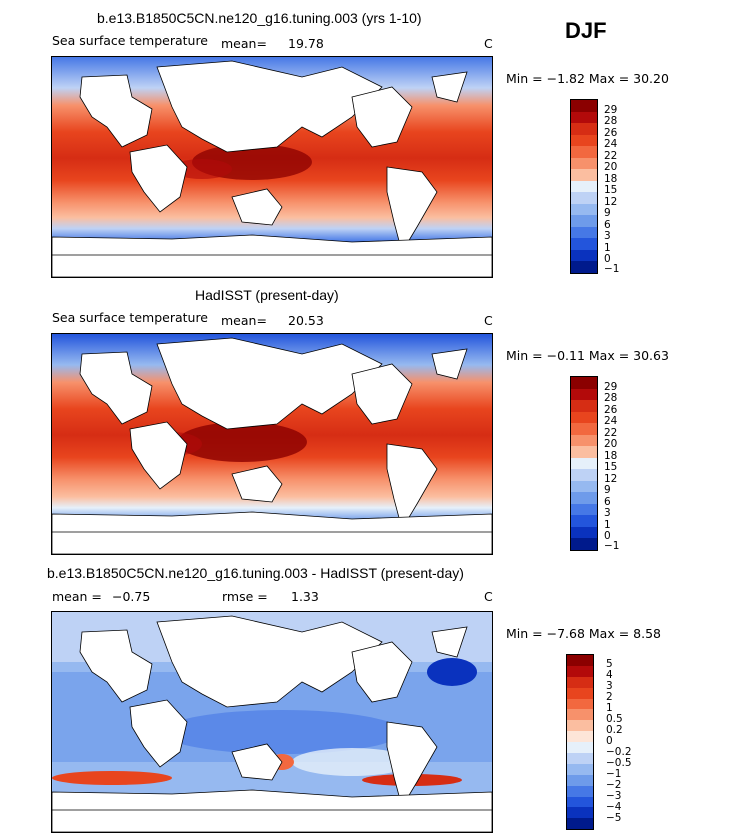  What do you see at coordinates (306, 43) in the screenshot?
I see `panel1-mean-value: 19.78` at bounding box center [306, 43].